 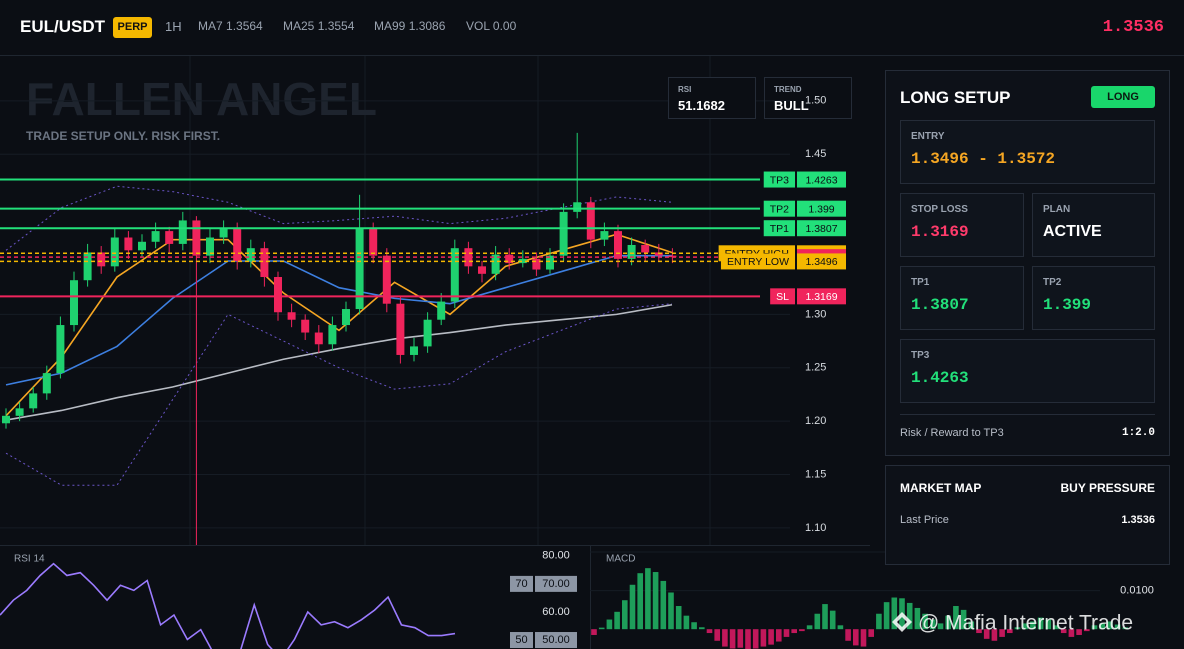 I want to click on card-label: TP1, so click(x=920, y=282).